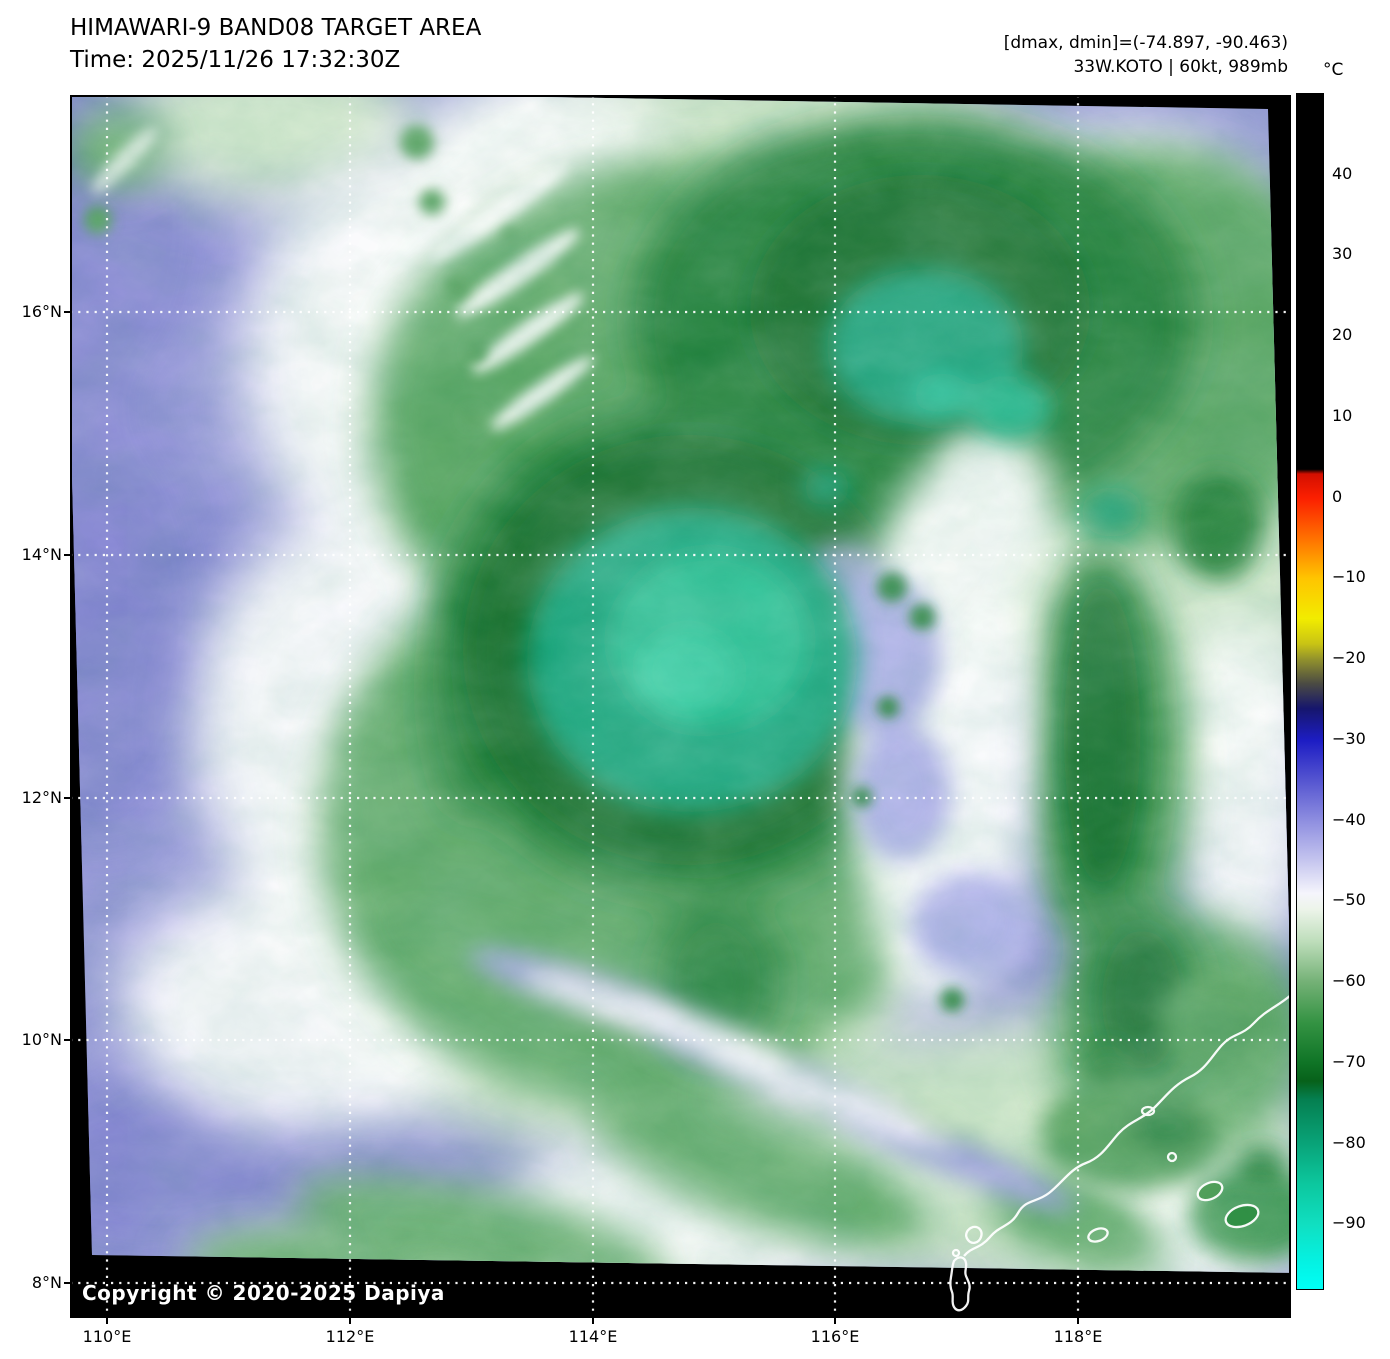 This screenshot has height=1359, width=1390. What do you see at coordinates (41, 797) in the screenshot?
I see `y-axis-label: 12°N` at bounding box center [41, 797].